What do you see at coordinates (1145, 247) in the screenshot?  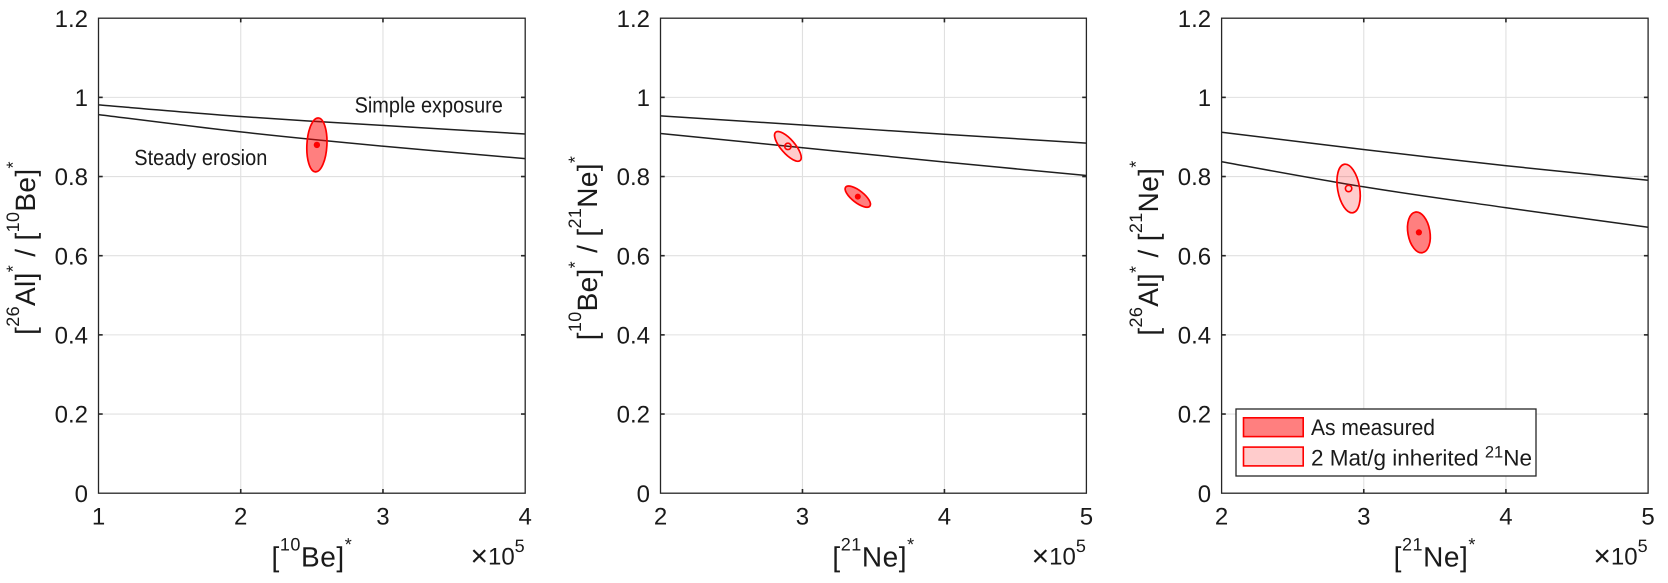 I see `svg-text: [26Al]* / [21Ne]*` at bounding box center [1145, 247].